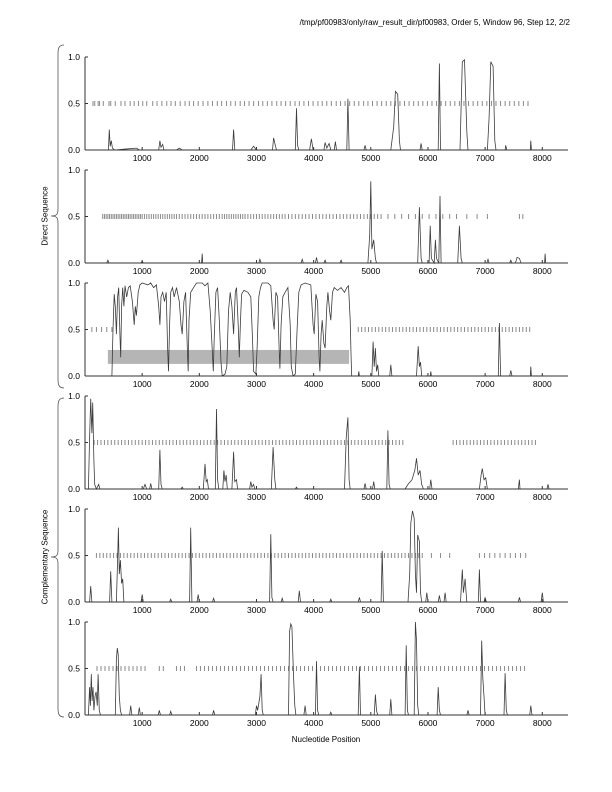 The width and height of the screenshot is (612, 792). Describe the element at coordinates (57, 216) in the screenshot. I see `direct-group-brace` at that location.